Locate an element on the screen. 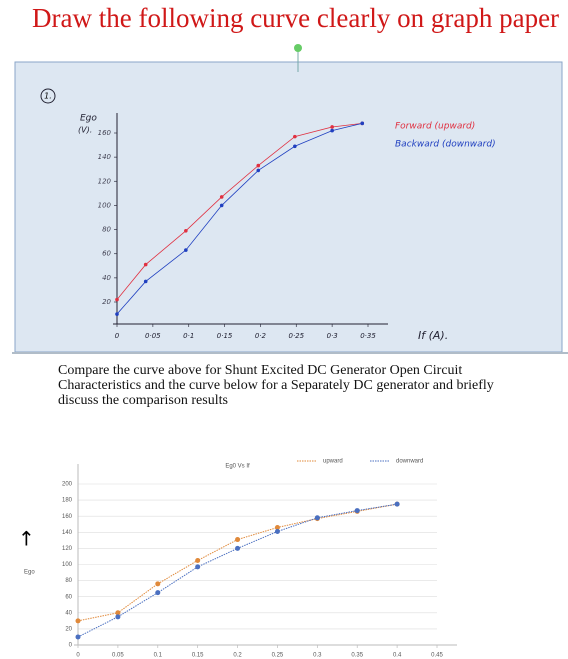  x-tick-label: 0·05 is located at coordinates (153, 336).